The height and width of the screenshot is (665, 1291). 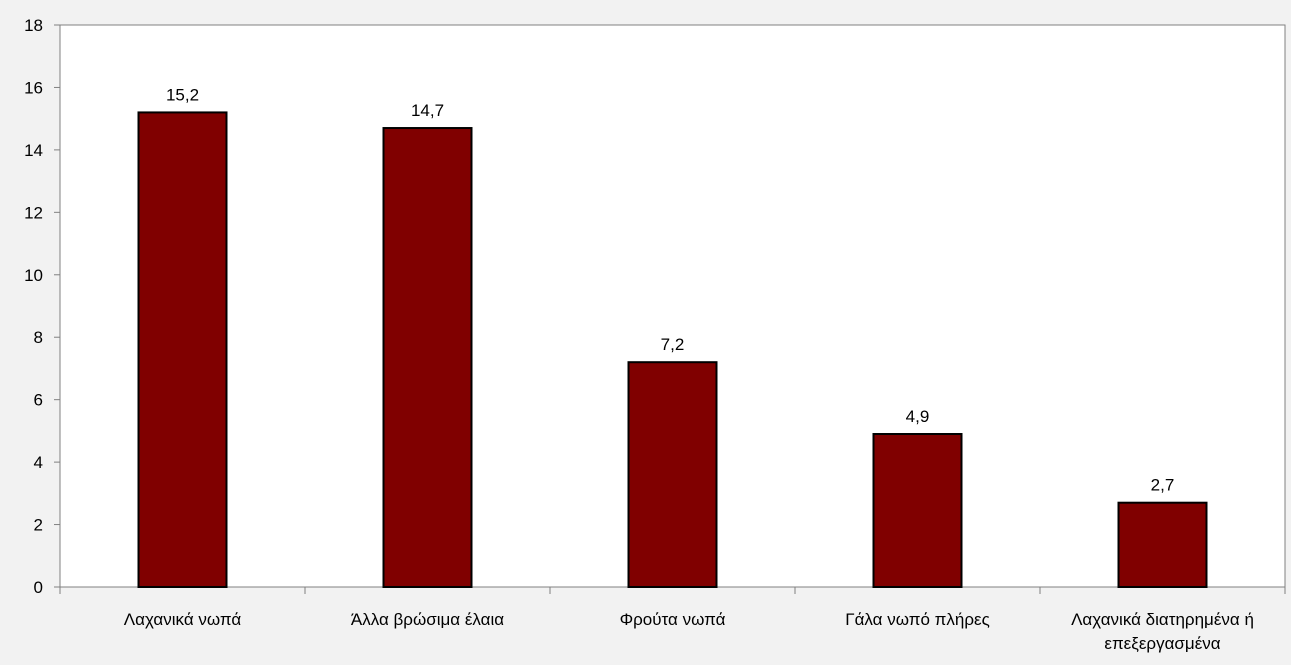 I want to click on y-tick-label: 6, so click(x=38, y=400).